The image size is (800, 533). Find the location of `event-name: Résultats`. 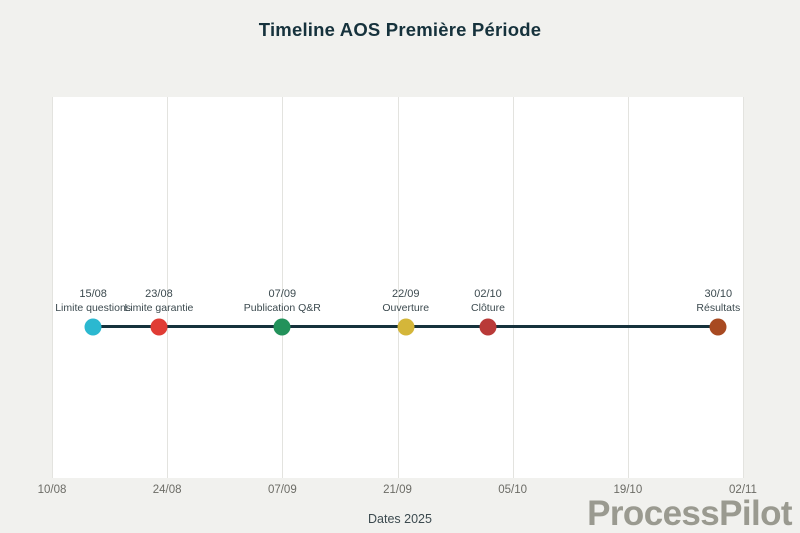

event-name: Résultats is located at coordinates (718, 307).